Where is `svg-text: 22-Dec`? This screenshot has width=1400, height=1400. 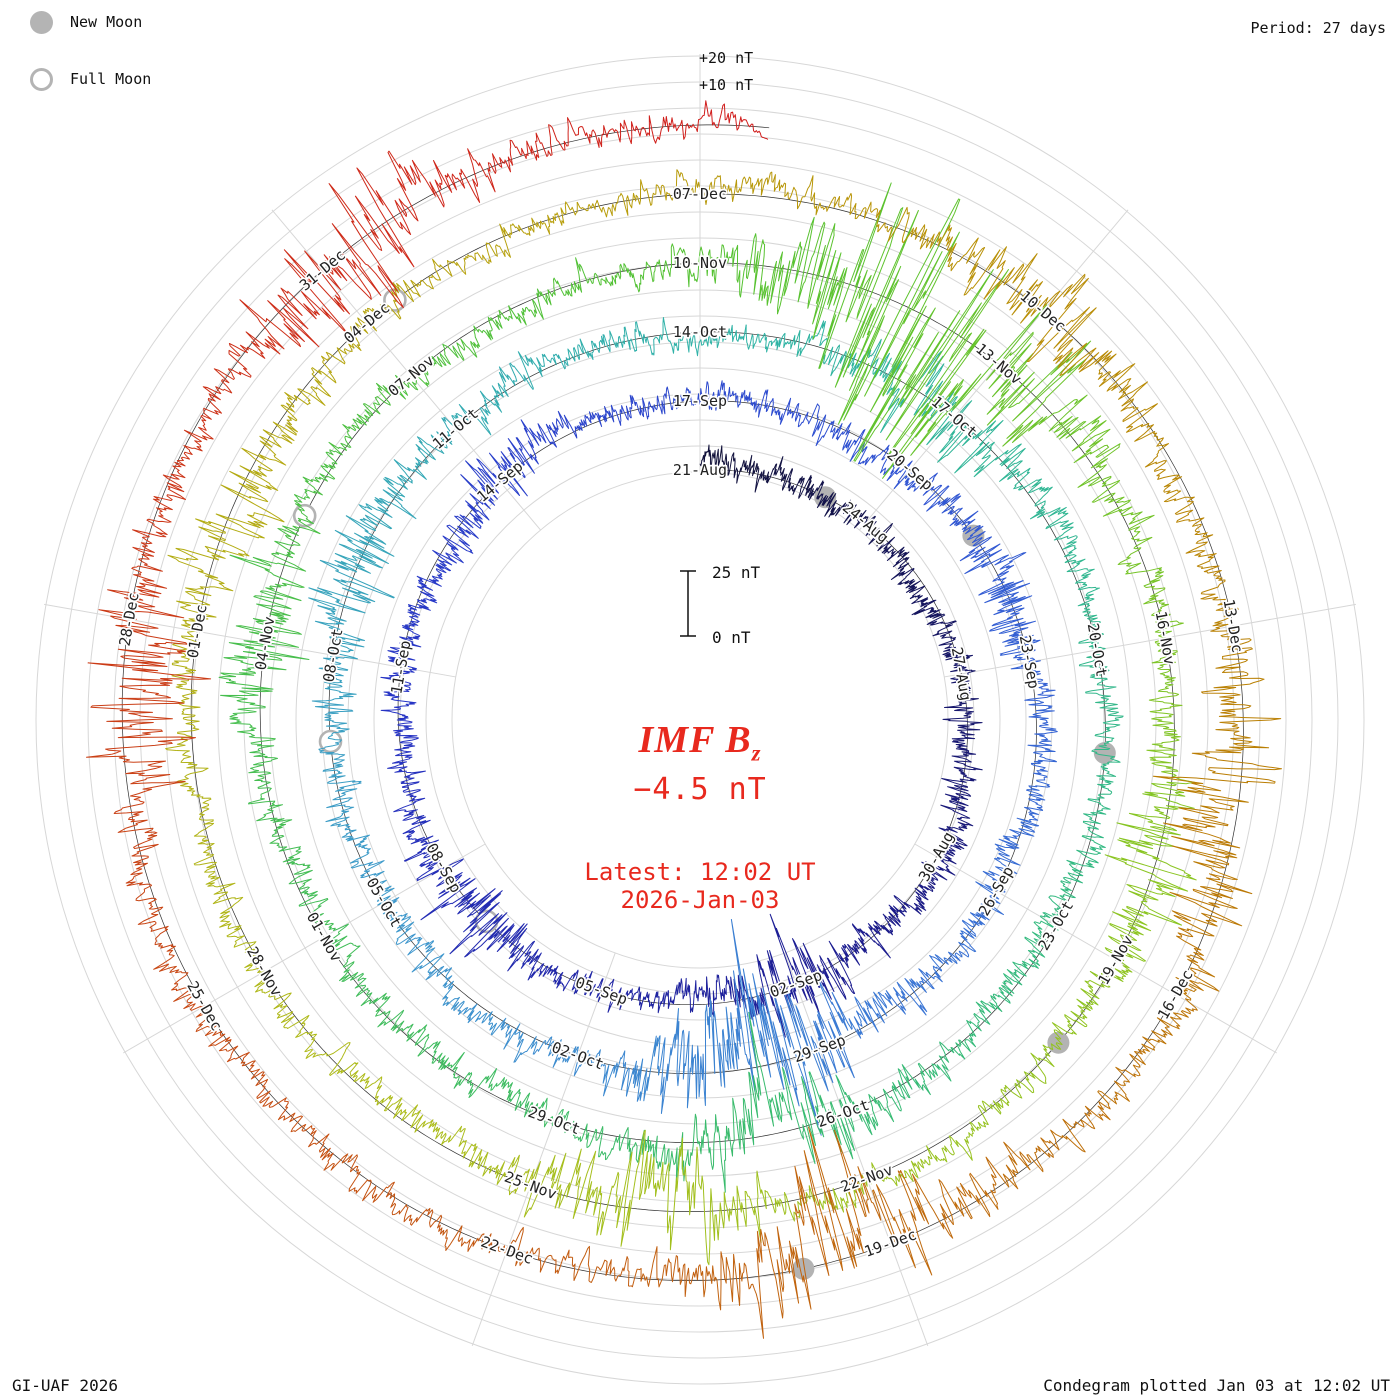
svg-text: 22-Dec is located at coordinates (506, 1250).